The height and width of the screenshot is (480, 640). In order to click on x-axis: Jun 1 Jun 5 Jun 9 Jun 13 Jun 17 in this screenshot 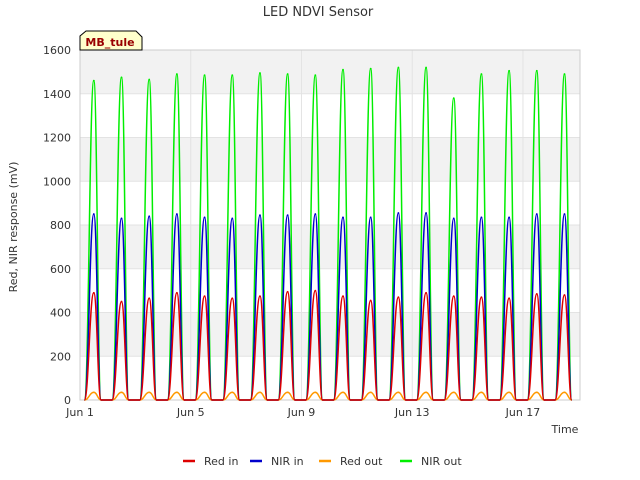, I will do `click(302, 412)`.